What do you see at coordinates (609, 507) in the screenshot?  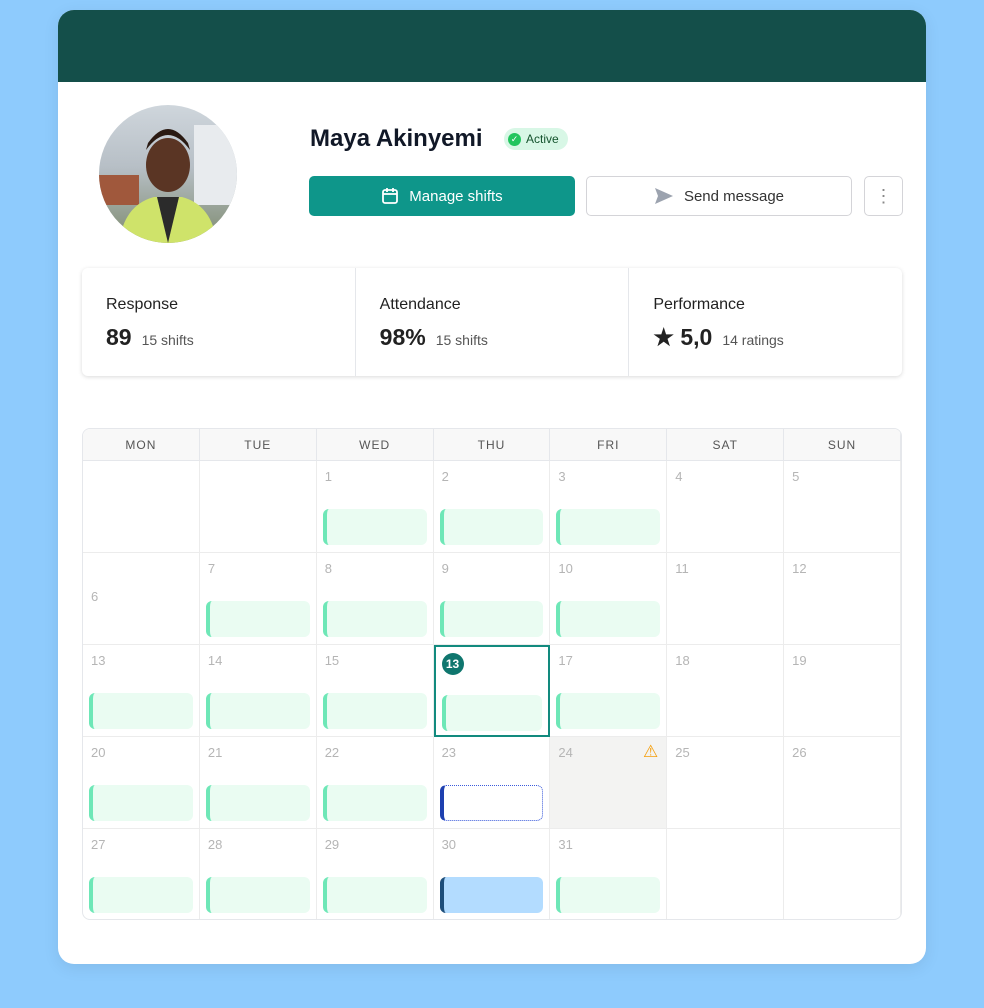 I see `calendar-day: 3` at bounding box center [609, 507].